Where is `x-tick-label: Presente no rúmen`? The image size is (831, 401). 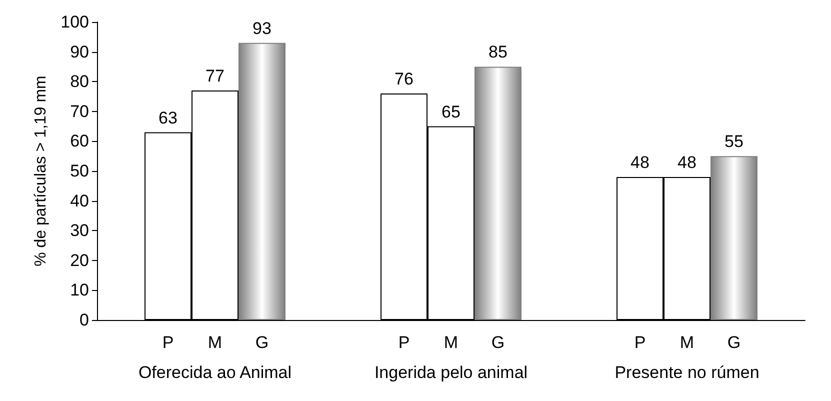 x-tick-label: Presente no rúmen is located at coordinates (687, 372).